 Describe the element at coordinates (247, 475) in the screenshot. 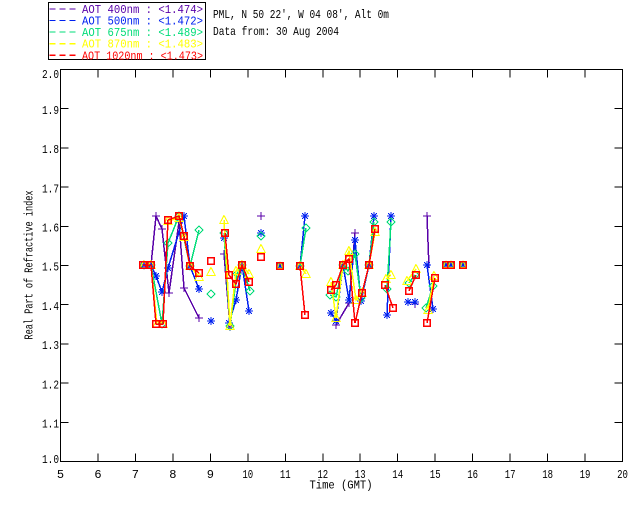

I see `svg-text: 10` at that location.